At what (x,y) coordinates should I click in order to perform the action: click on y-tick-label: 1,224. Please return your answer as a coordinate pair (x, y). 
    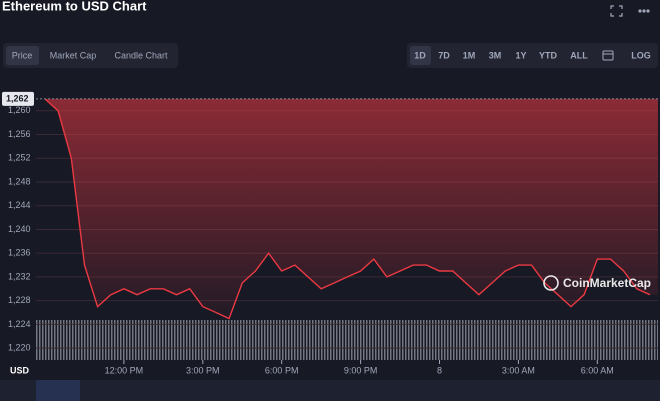
    Looking at the image, I should click on (19, 324).